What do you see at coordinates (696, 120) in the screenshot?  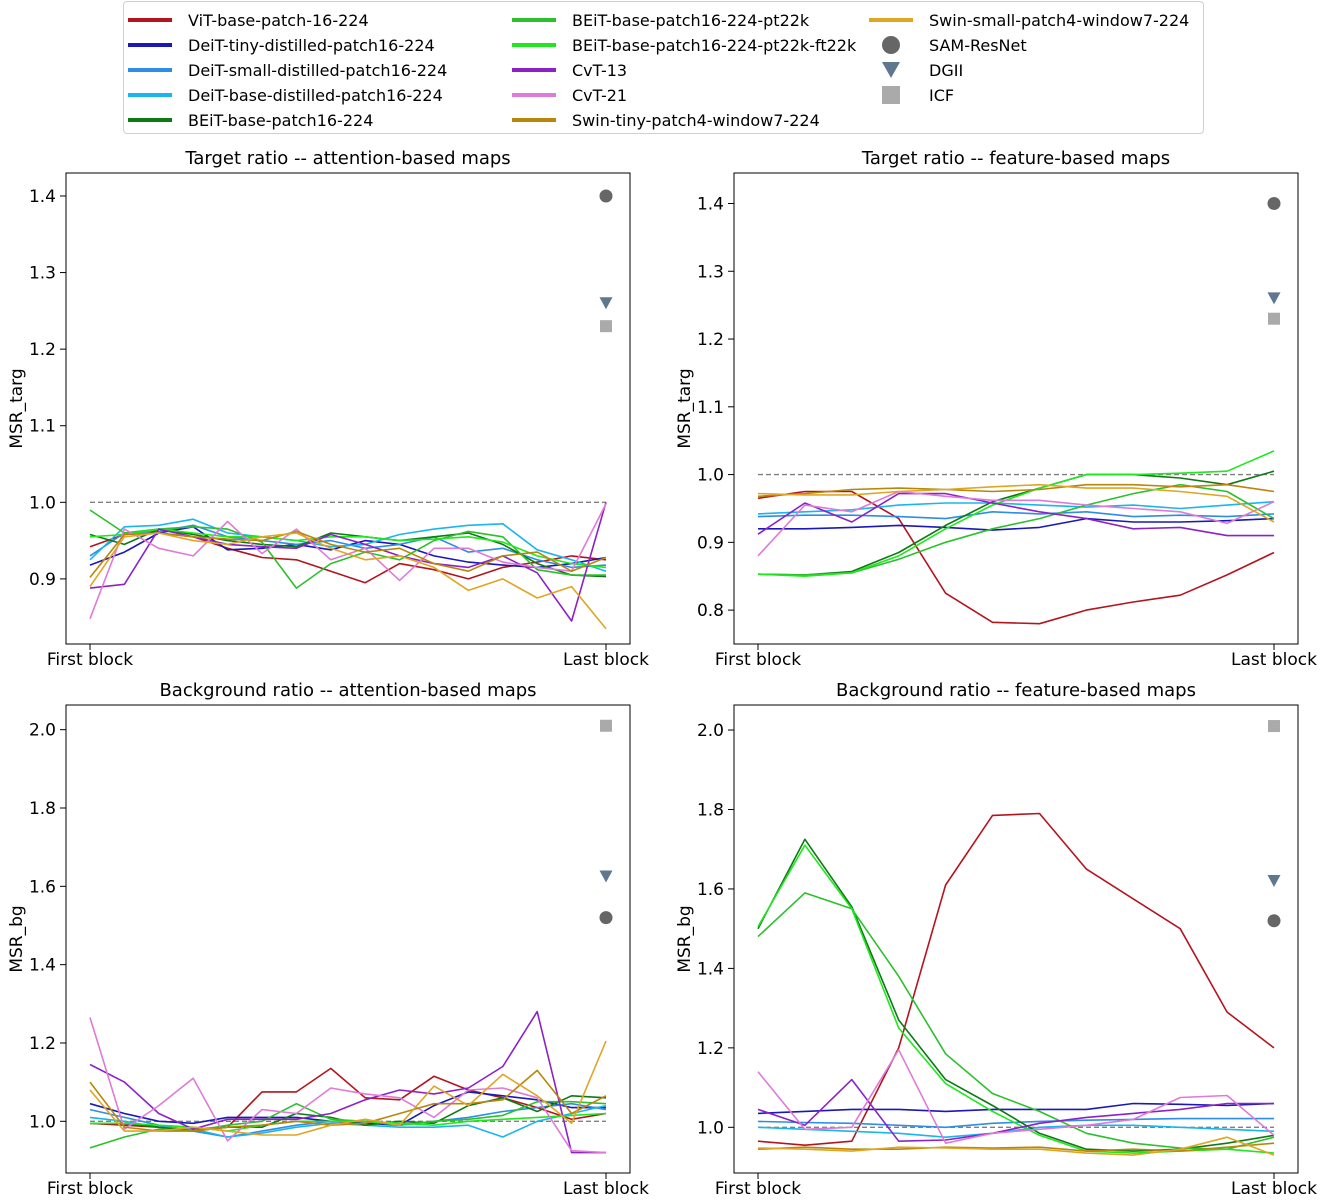 I see `legend-label: Swin-tiny-patch4-window7-224` at bounding box center [696, 120].